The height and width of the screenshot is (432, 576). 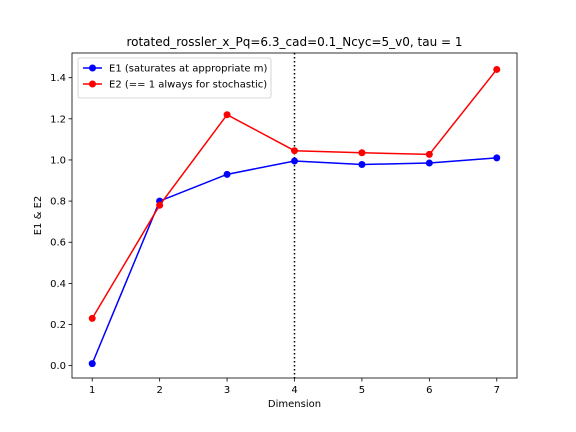 I want to click on legend-label-2: E2 (== 1 always for stochastic), so click(x=188, y=85).